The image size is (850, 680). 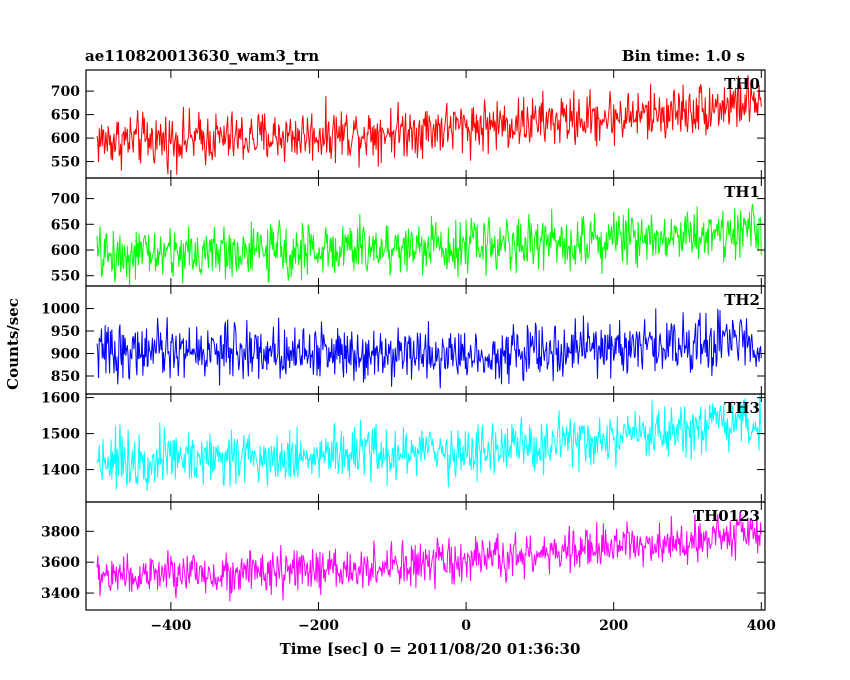 What do you see at coordinates (60, 435) in the screenshot?
I see `y-tick-label: 1500` at bounding box center [60, 435].